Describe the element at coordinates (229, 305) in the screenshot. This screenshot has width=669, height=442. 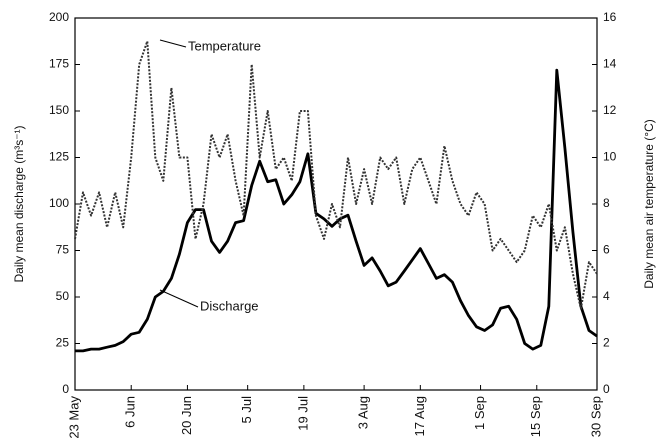
I see `annotation: Discharge` at that location.